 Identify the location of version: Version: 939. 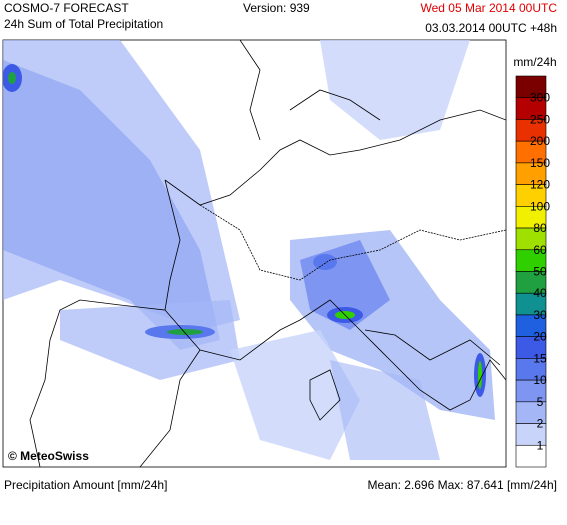
(276, 8).